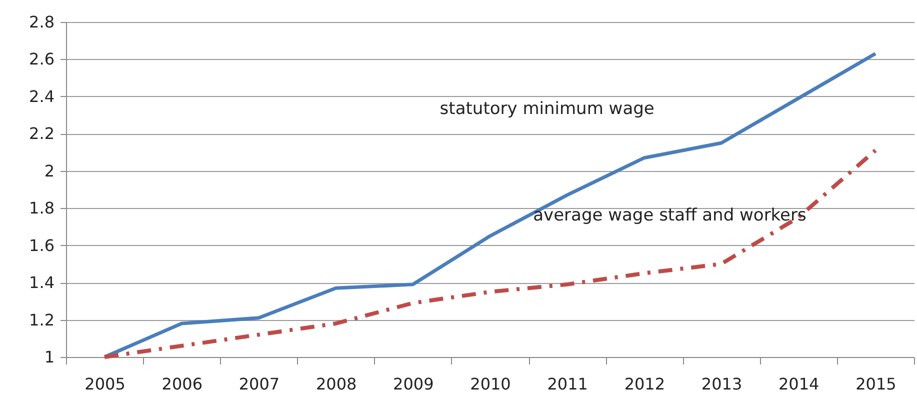 This screenshot has height=412, width=917. What do you see at coordinates (669, 215) in the screenshot?
I see `series-label: average wage staff and workers` at bounding box center [669, 215].